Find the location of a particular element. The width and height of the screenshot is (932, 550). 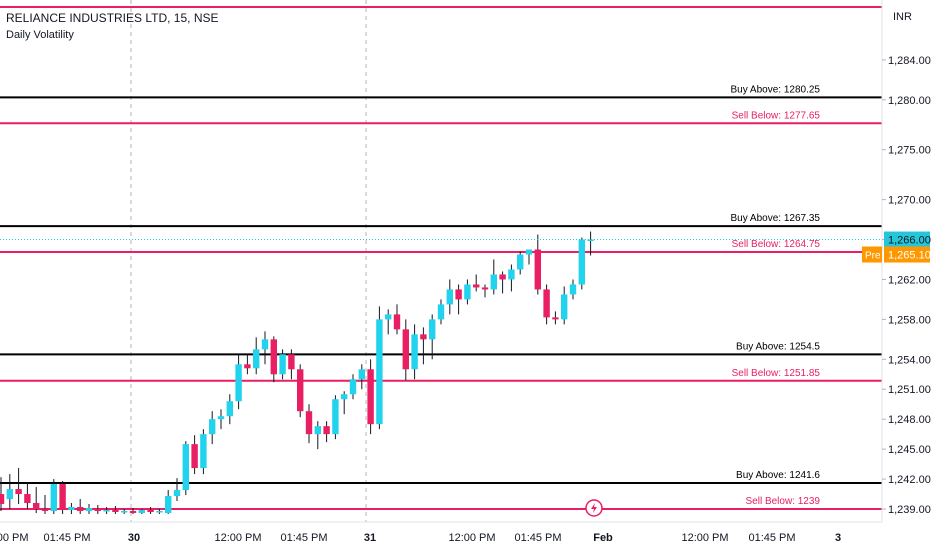

pre-label-badge is located at coordinates (872, 254).